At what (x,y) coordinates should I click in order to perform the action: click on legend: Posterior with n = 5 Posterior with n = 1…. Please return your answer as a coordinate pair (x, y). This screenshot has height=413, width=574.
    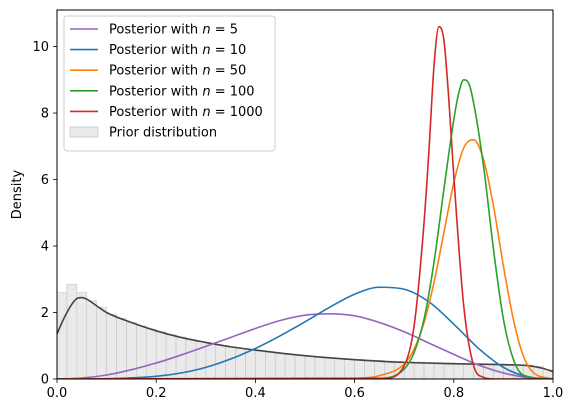
    Looking at the image, I should click on (169, 83).